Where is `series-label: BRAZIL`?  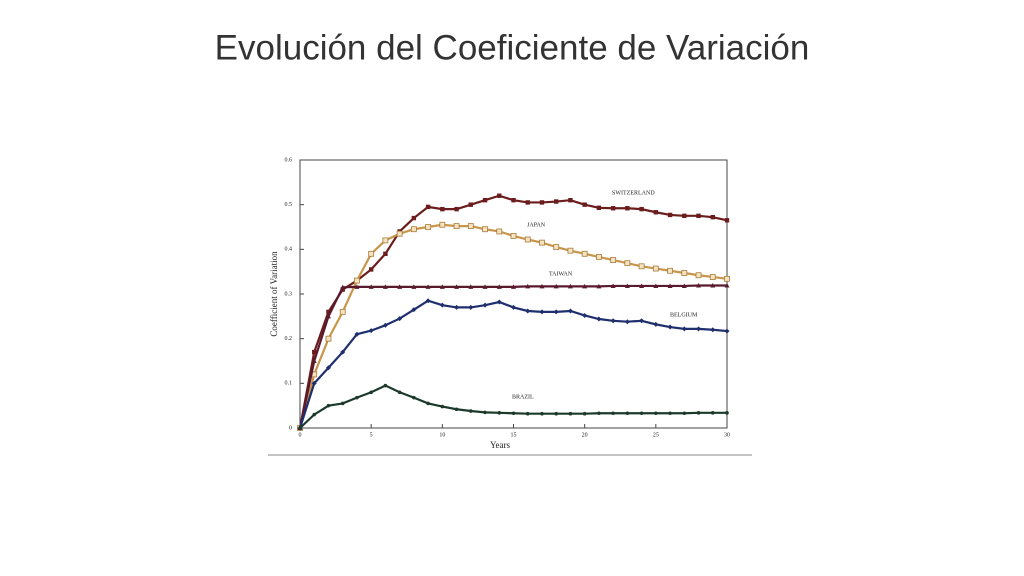 series-label: BRAZIL is located at coordinates (523, 397).